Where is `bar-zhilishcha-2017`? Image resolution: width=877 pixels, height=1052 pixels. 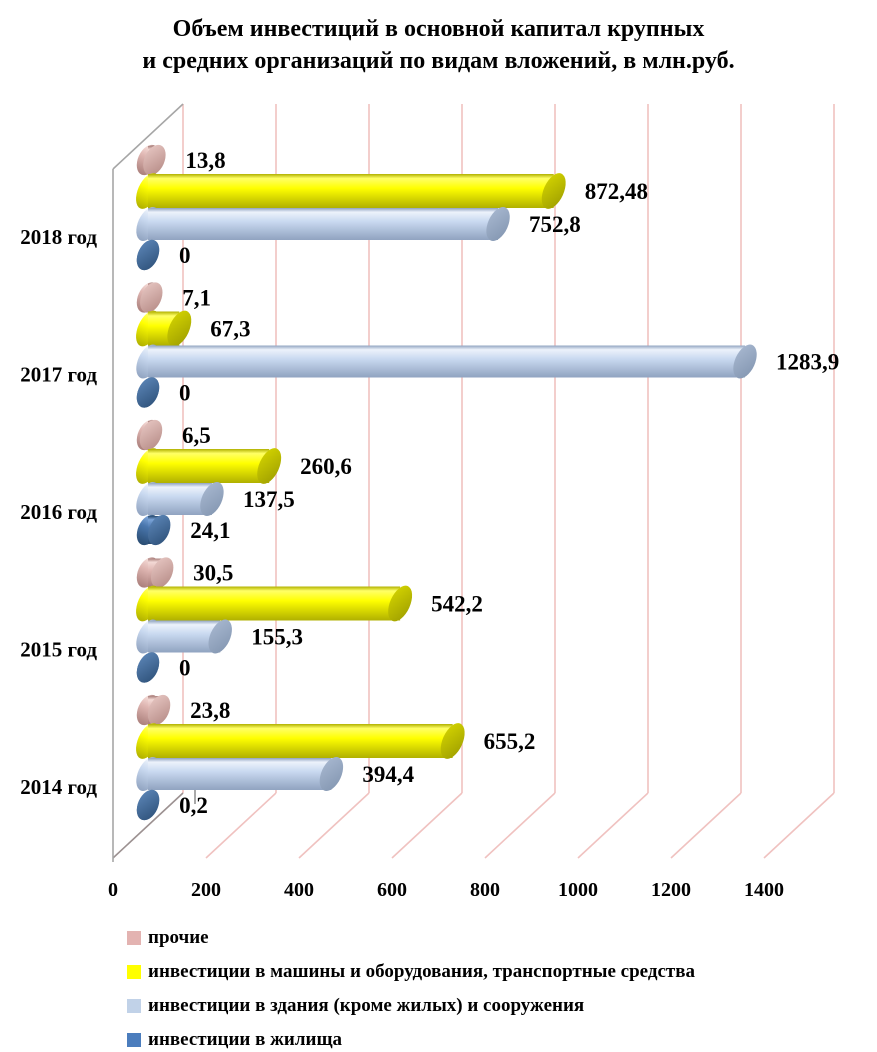 bar-zhilishcha-2017 is located at coordinates (148, 392).